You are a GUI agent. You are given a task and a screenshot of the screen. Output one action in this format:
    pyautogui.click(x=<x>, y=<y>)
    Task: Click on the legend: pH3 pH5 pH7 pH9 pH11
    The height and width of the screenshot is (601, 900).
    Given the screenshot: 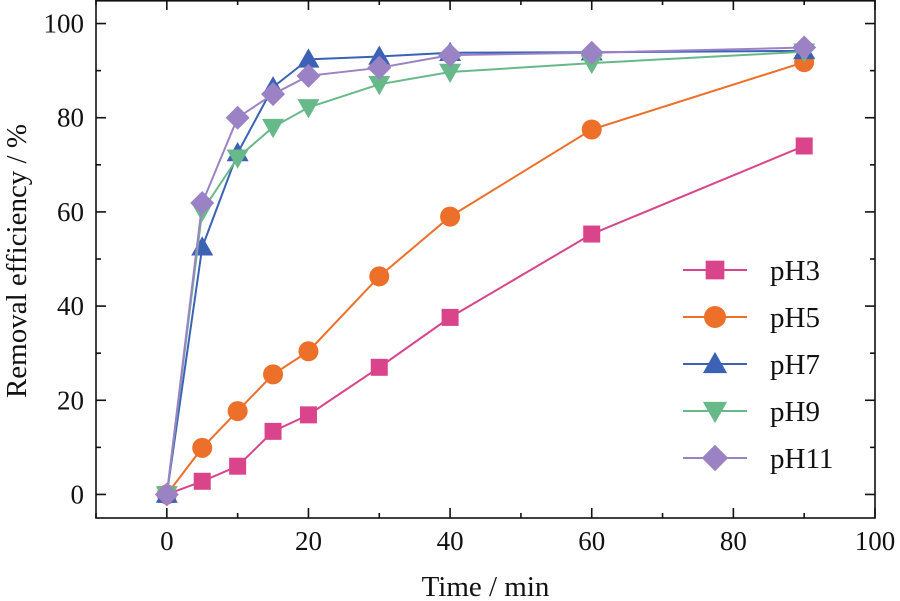 What is the action you would take?
    pyautogui.click(x=758, y=365)
    